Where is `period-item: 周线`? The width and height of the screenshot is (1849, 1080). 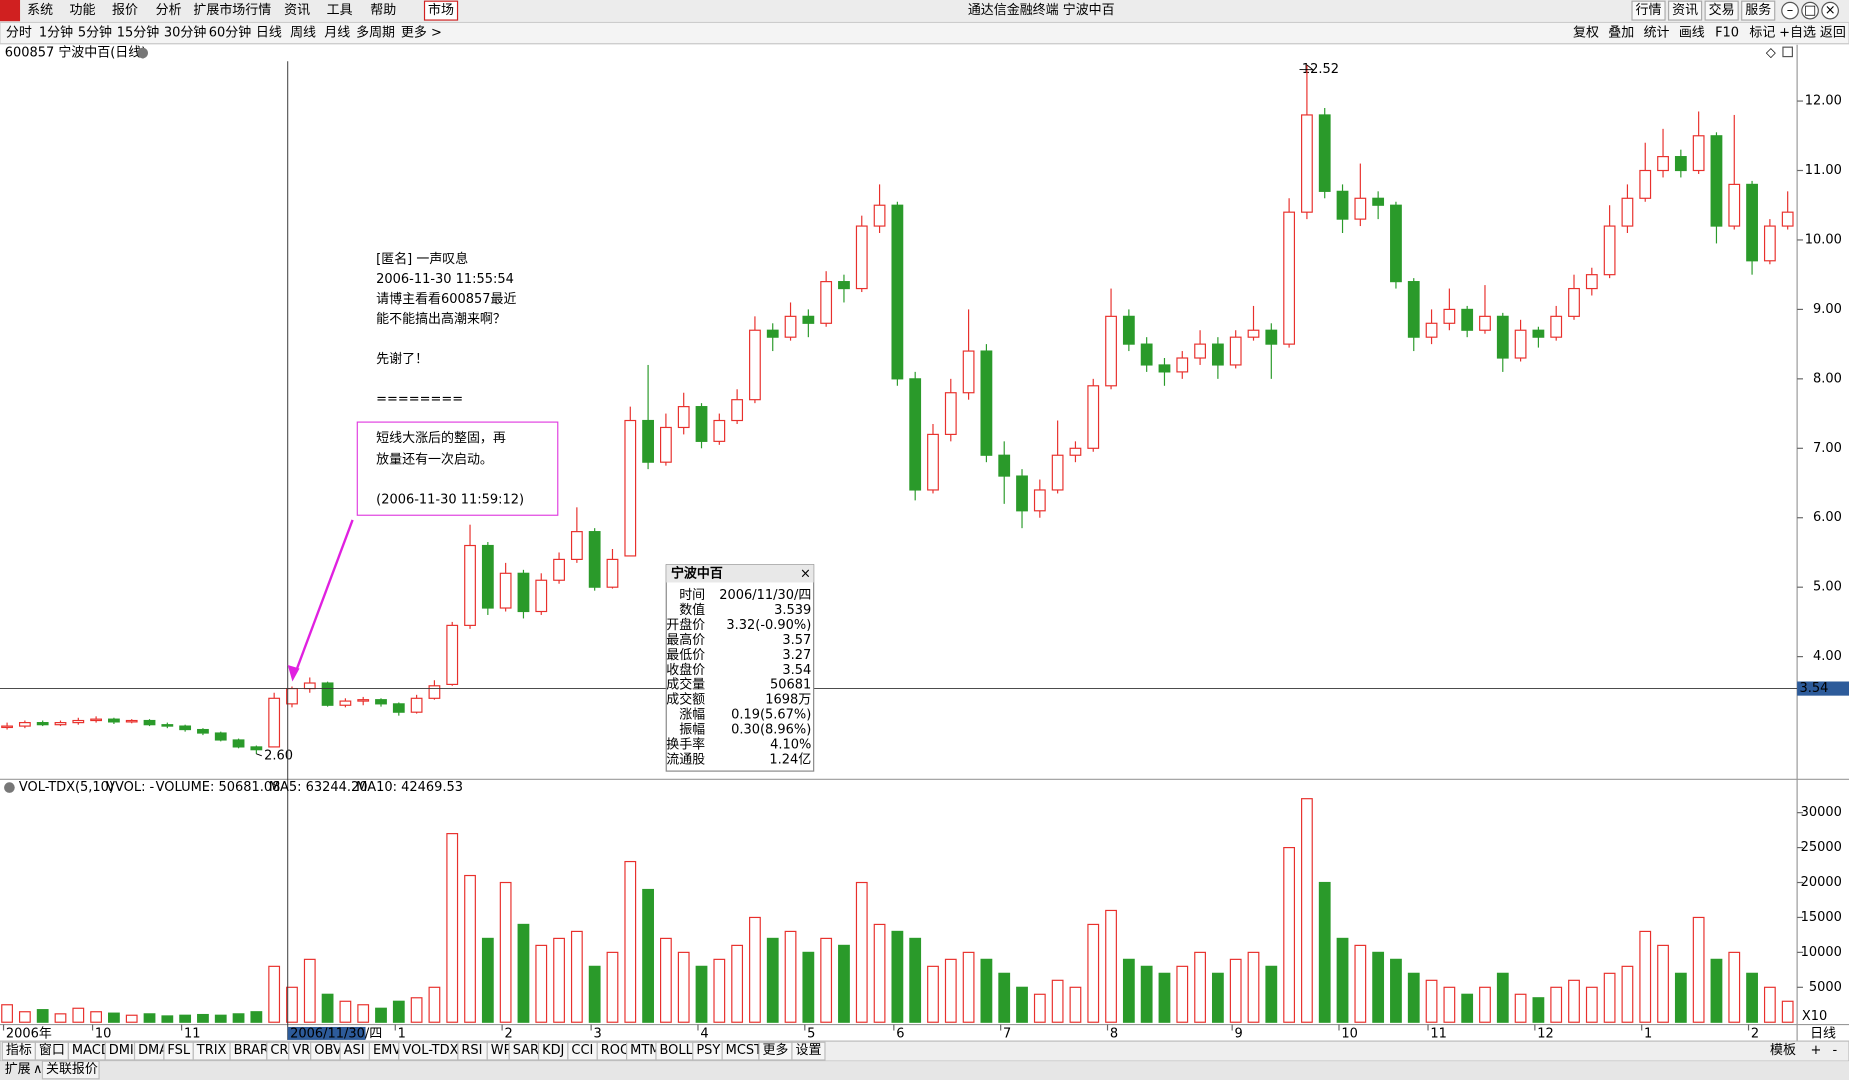 period-item: 周线 is located at coordinates (303, 33).